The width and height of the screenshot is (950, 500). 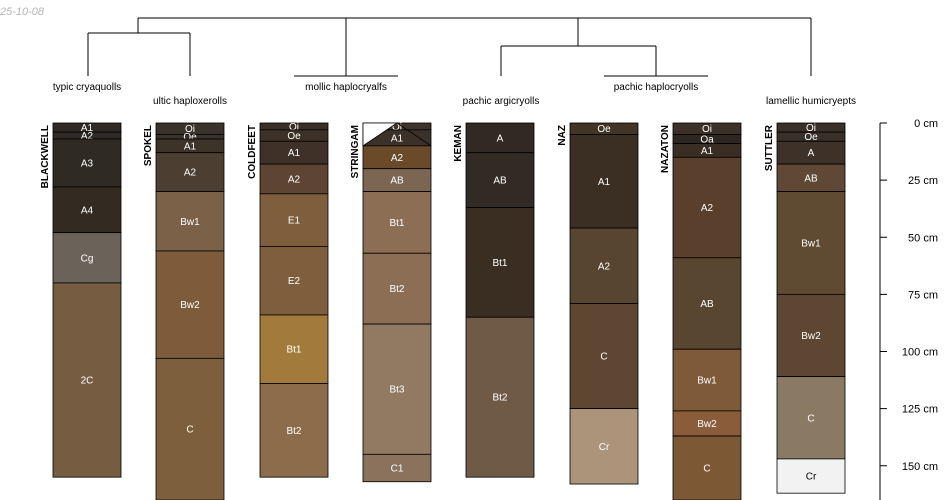 I want to click on horizon-label: Bt3, so click(x=396, y=390).